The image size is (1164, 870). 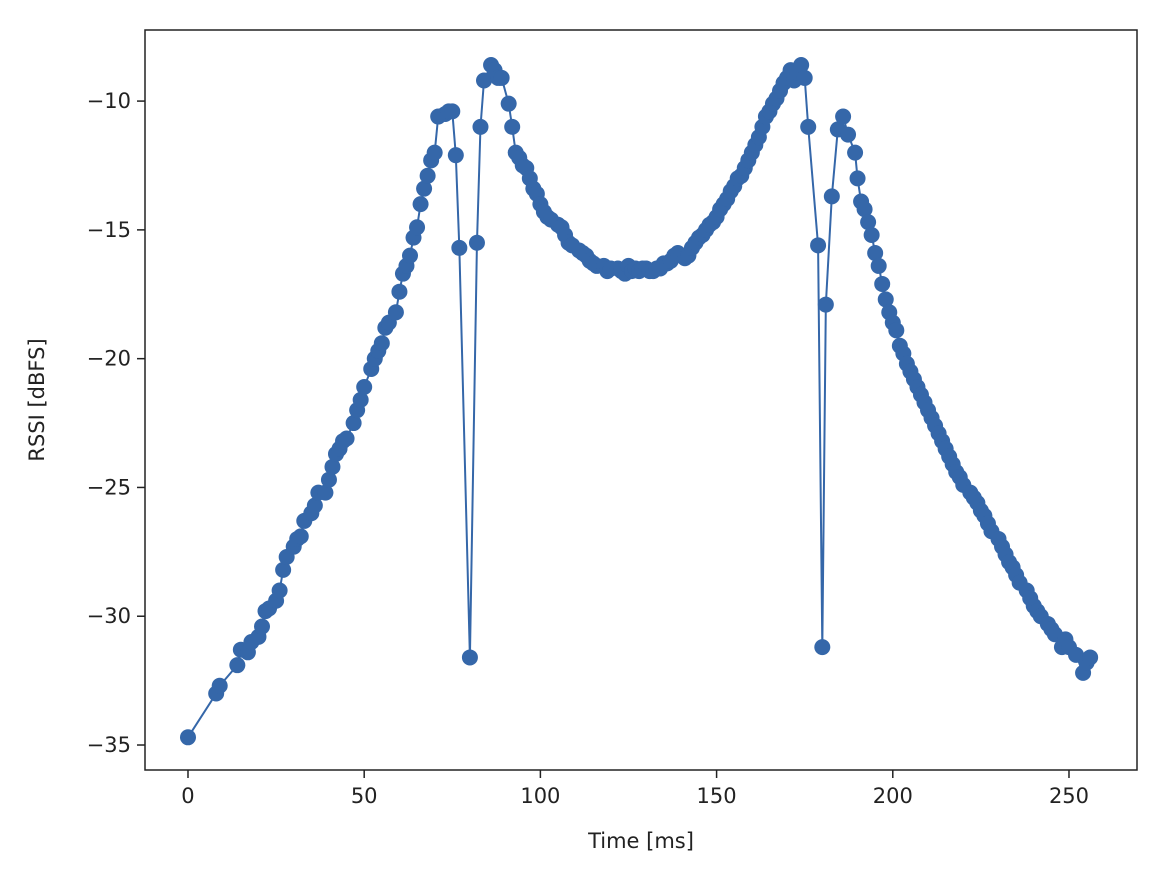 I want to click on y-tick-label: −30, so click(x=109, y=616).